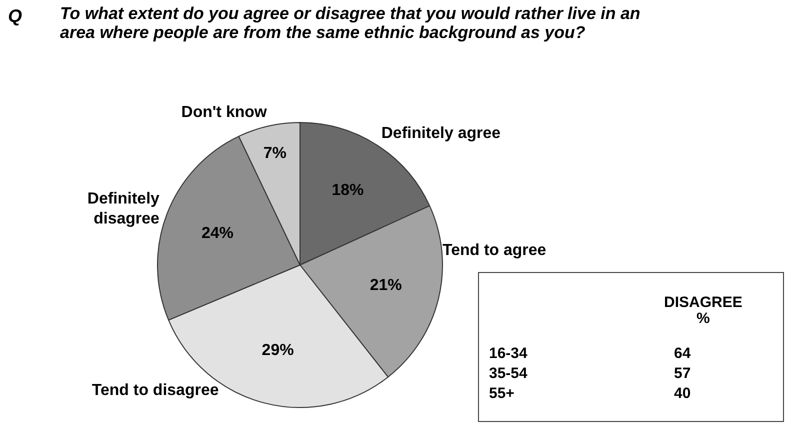  I want to click on category-label: 35-54, so click(508, 373).